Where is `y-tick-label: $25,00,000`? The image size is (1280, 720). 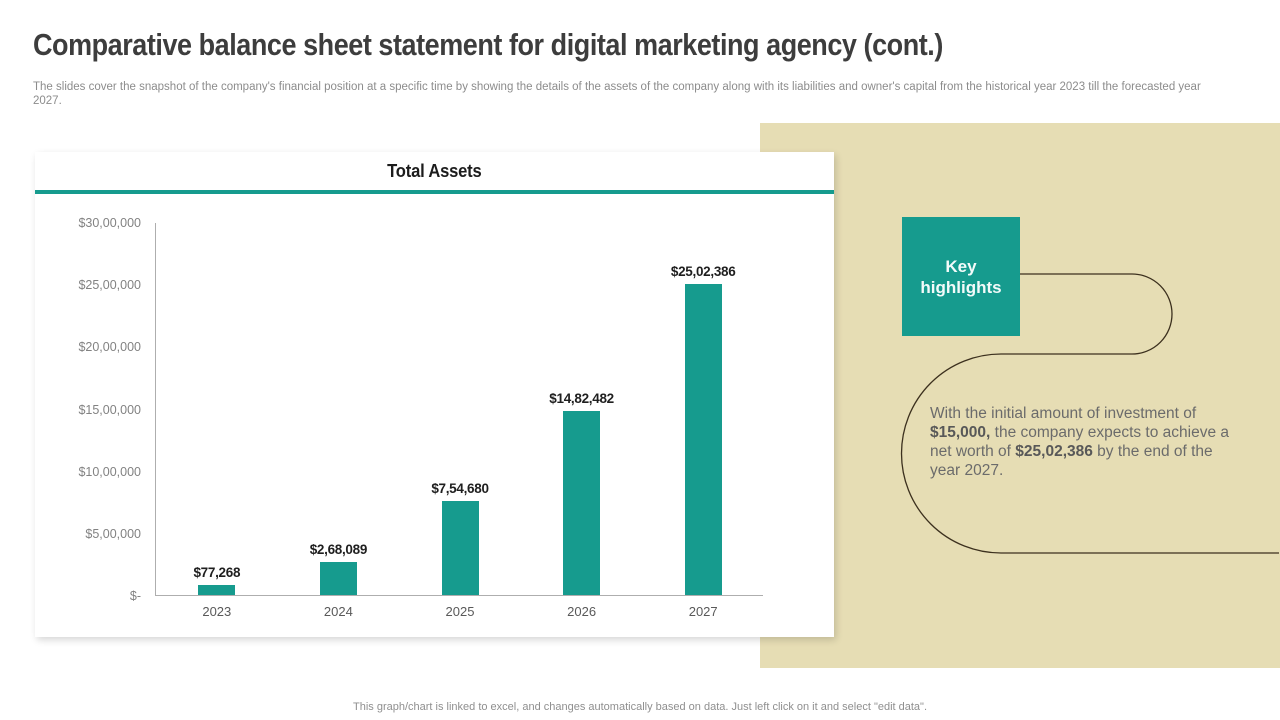
y-tick-label: $25,00,000 is located at coordinates (109, 285).